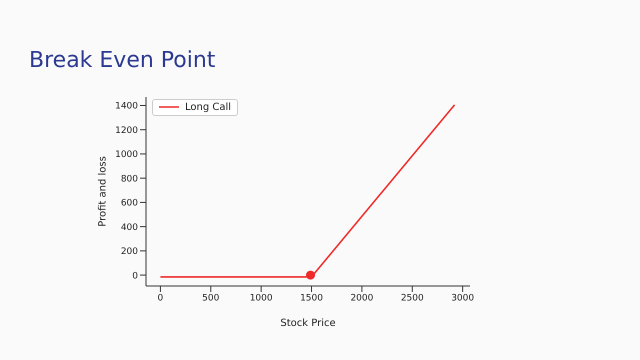 Image resolution: width=640 pixels, height=360 pixels. What do you see at coordinates (161, 298) in the screenshot?
I see `x-tick-label: 0` at bounding box center [161, 298].